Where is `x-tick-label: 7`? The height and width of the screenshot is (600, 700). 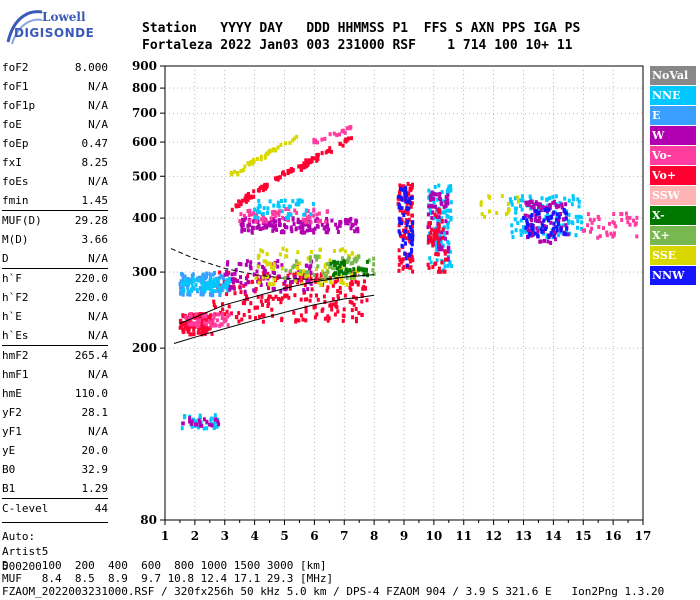
x-tick-label: 7 is located at coordinates (344, 536).